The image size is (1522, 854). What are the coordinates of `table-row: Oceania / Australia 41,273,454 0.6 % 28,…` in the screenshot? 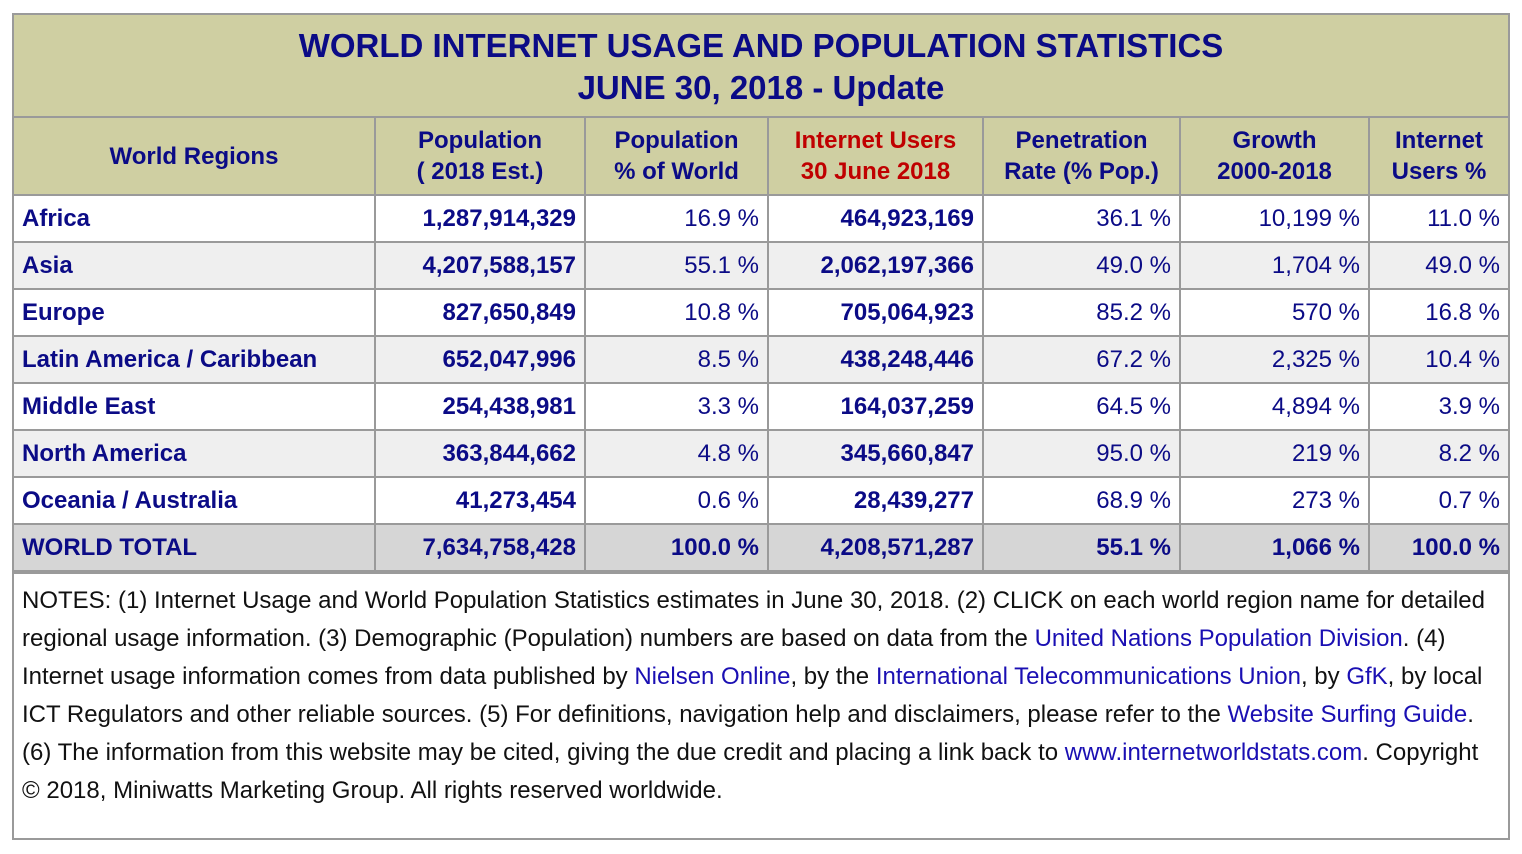 It's located at (761, 500).